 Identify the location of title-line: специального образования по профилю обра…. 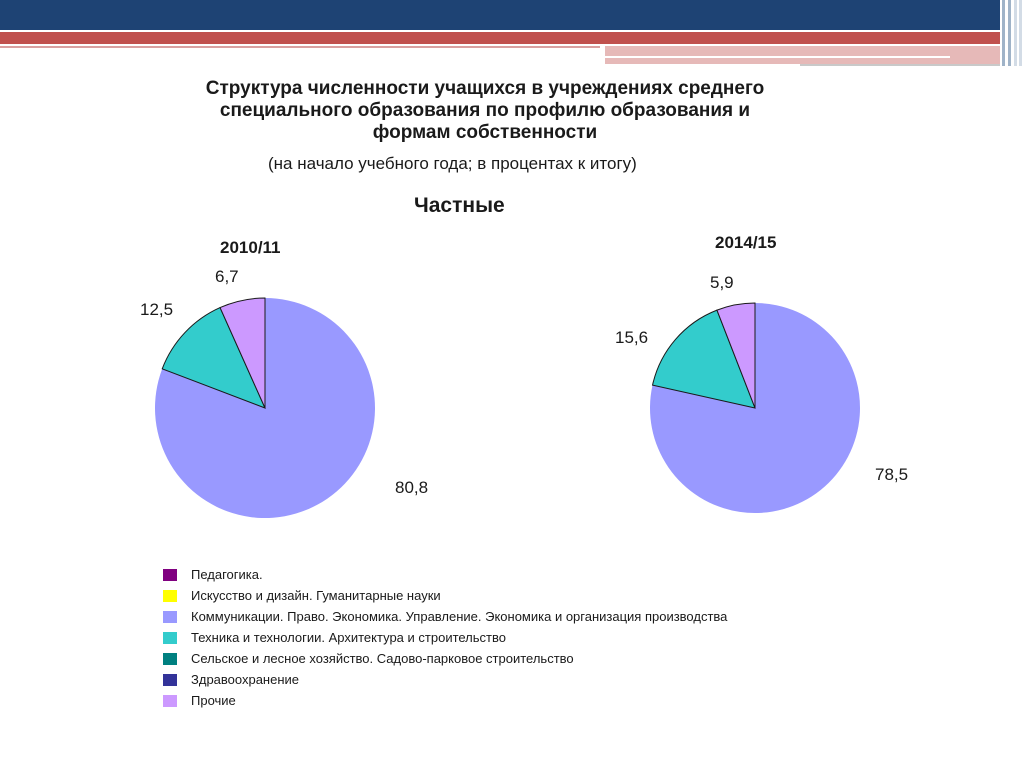
(485, 110).